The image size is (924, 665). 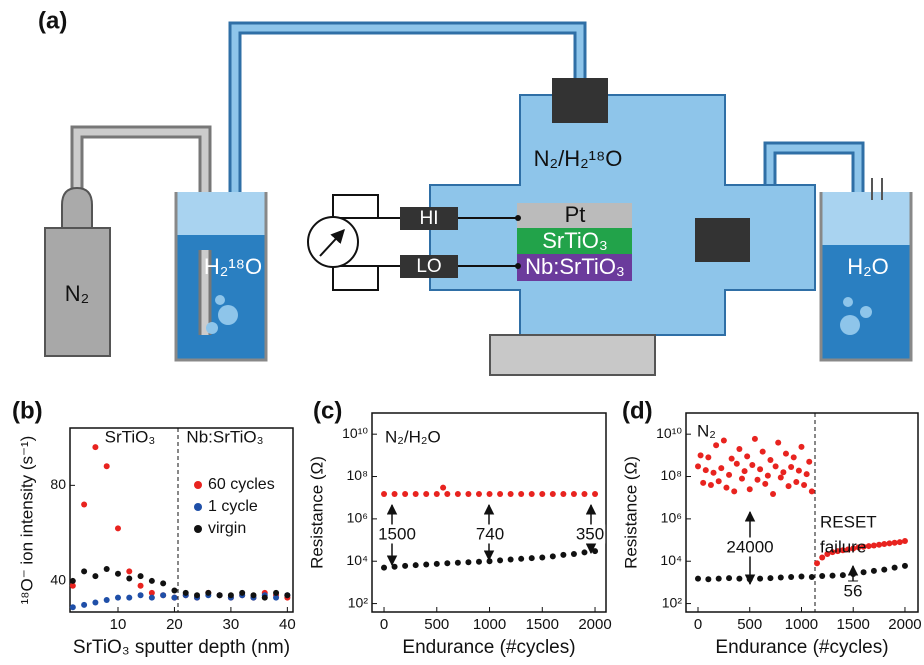 What do you see at coordinates (221, 277) in the screenshot?
I see `beaker` at bounding box center [221, 277].